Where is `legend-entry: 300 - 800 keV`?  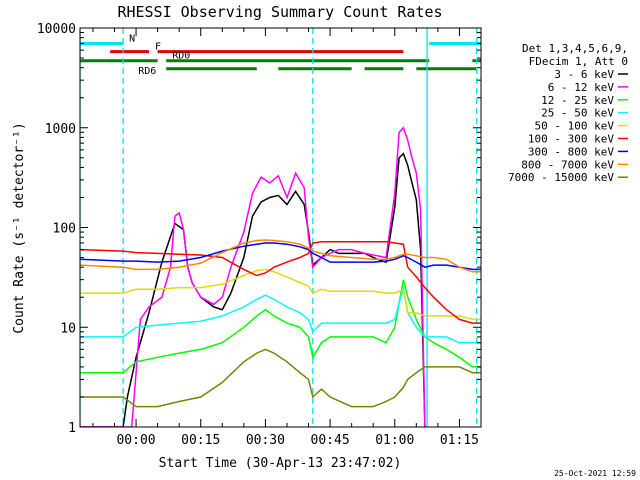
legend-entry: 300 - 800 keV is located at coordinates (571, 151).